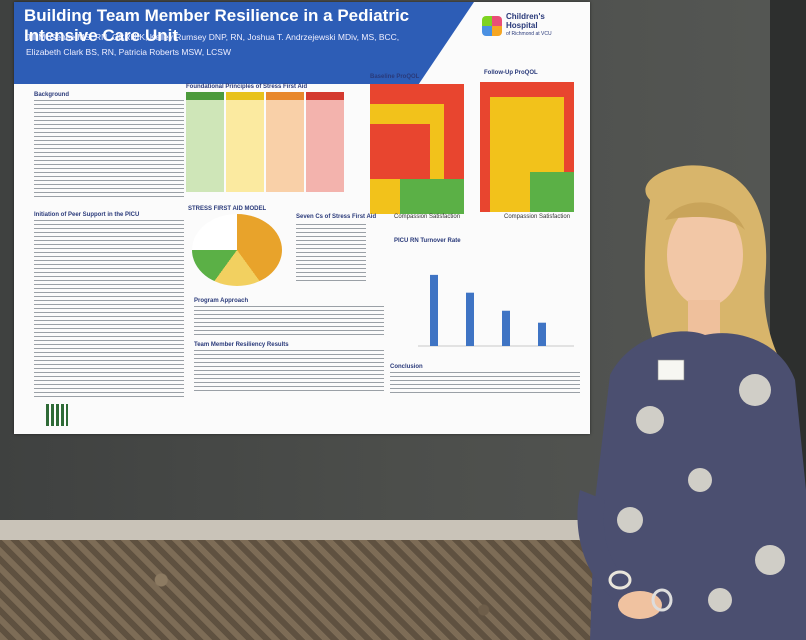 The height and width of the screenshot is (640, 806). What do you see at coordinates (395, 77) in the screenshot?
I see `baseline-heading: Baseline ProQOL` at bounding box center [395, 77].